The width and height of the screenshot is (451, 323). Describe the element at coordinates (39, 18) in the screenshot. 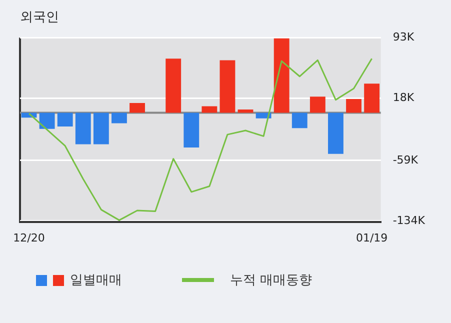

I see `chart-title: 외국인` at that location.